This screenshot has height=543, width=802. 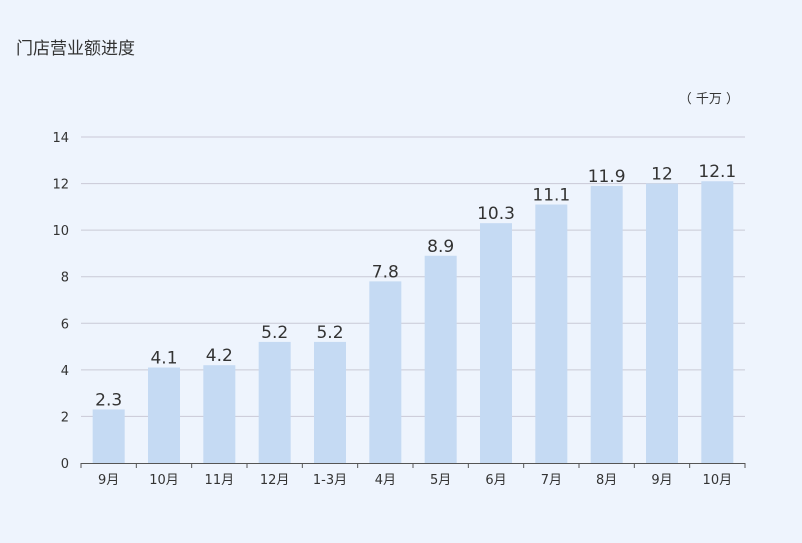 I want to click on x-tick-label: 11月, so click(x=220, y=480).